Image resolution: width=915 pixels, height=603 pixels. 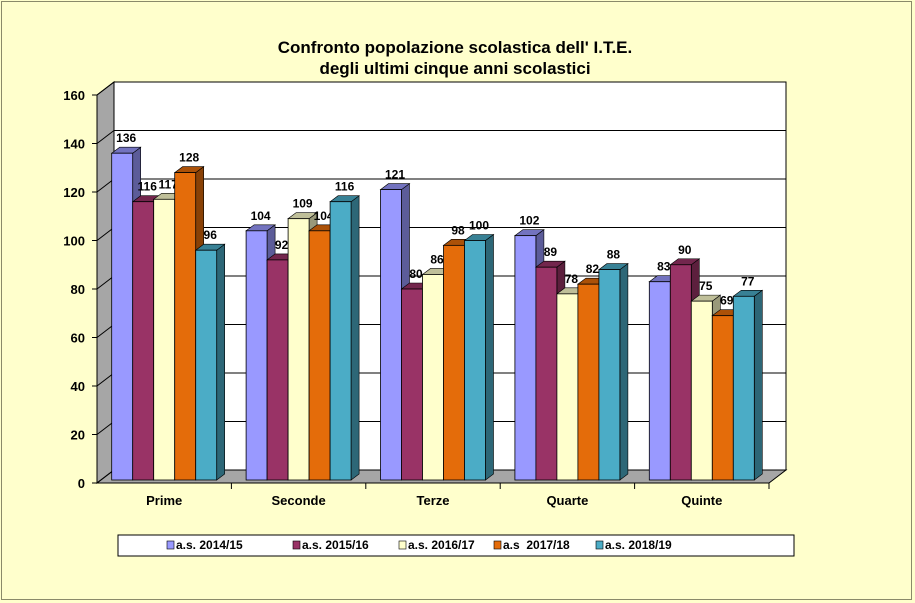 What do you see at coordinates (433, 500) in the screenshot?
I see `x-tick-label: Terze` at bounding box center [433, 500].